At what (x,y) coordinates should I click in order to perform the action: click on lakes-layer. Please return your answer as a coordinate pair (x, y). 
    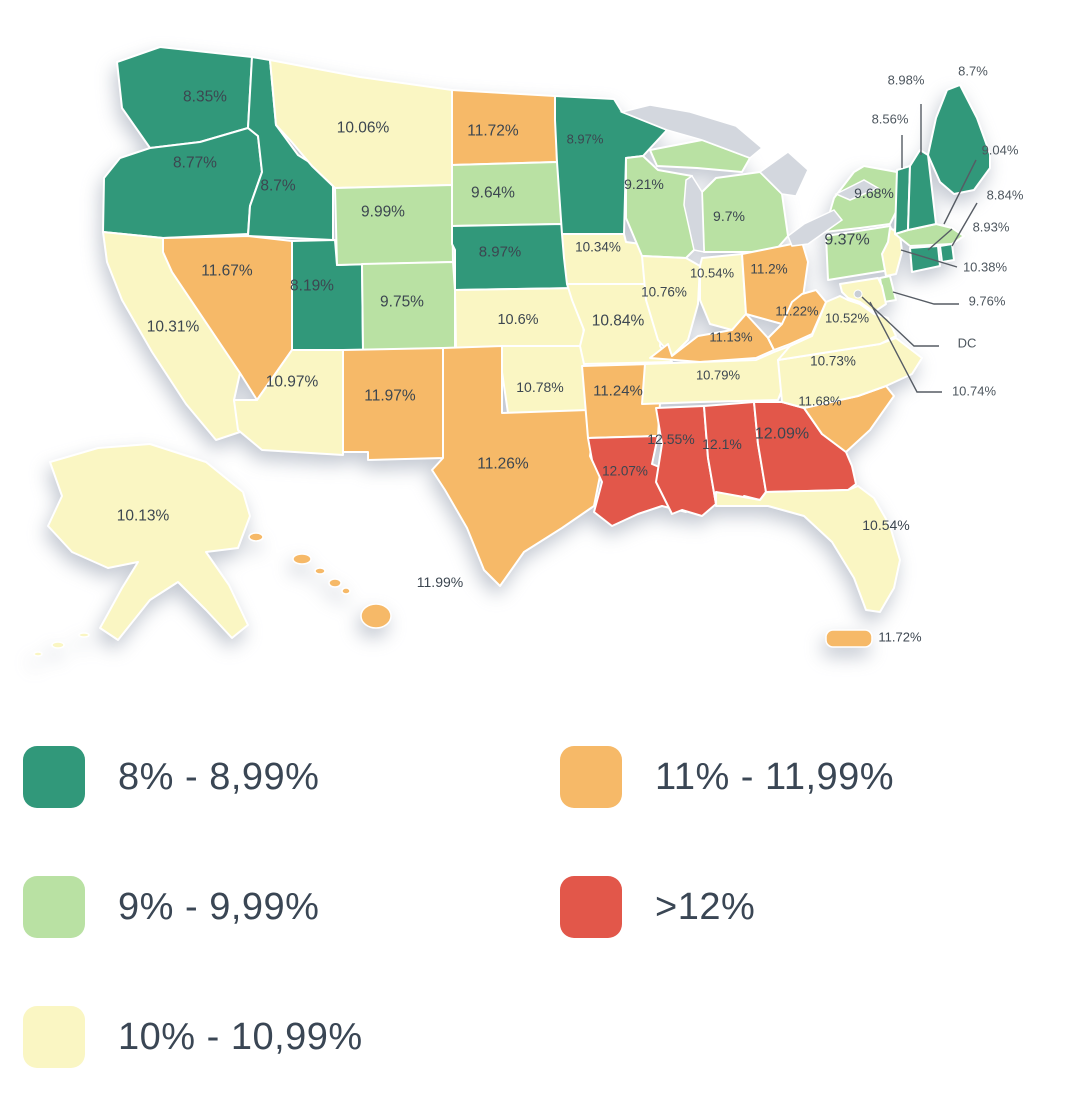
    Looking at the image, I should click on (749, 178).